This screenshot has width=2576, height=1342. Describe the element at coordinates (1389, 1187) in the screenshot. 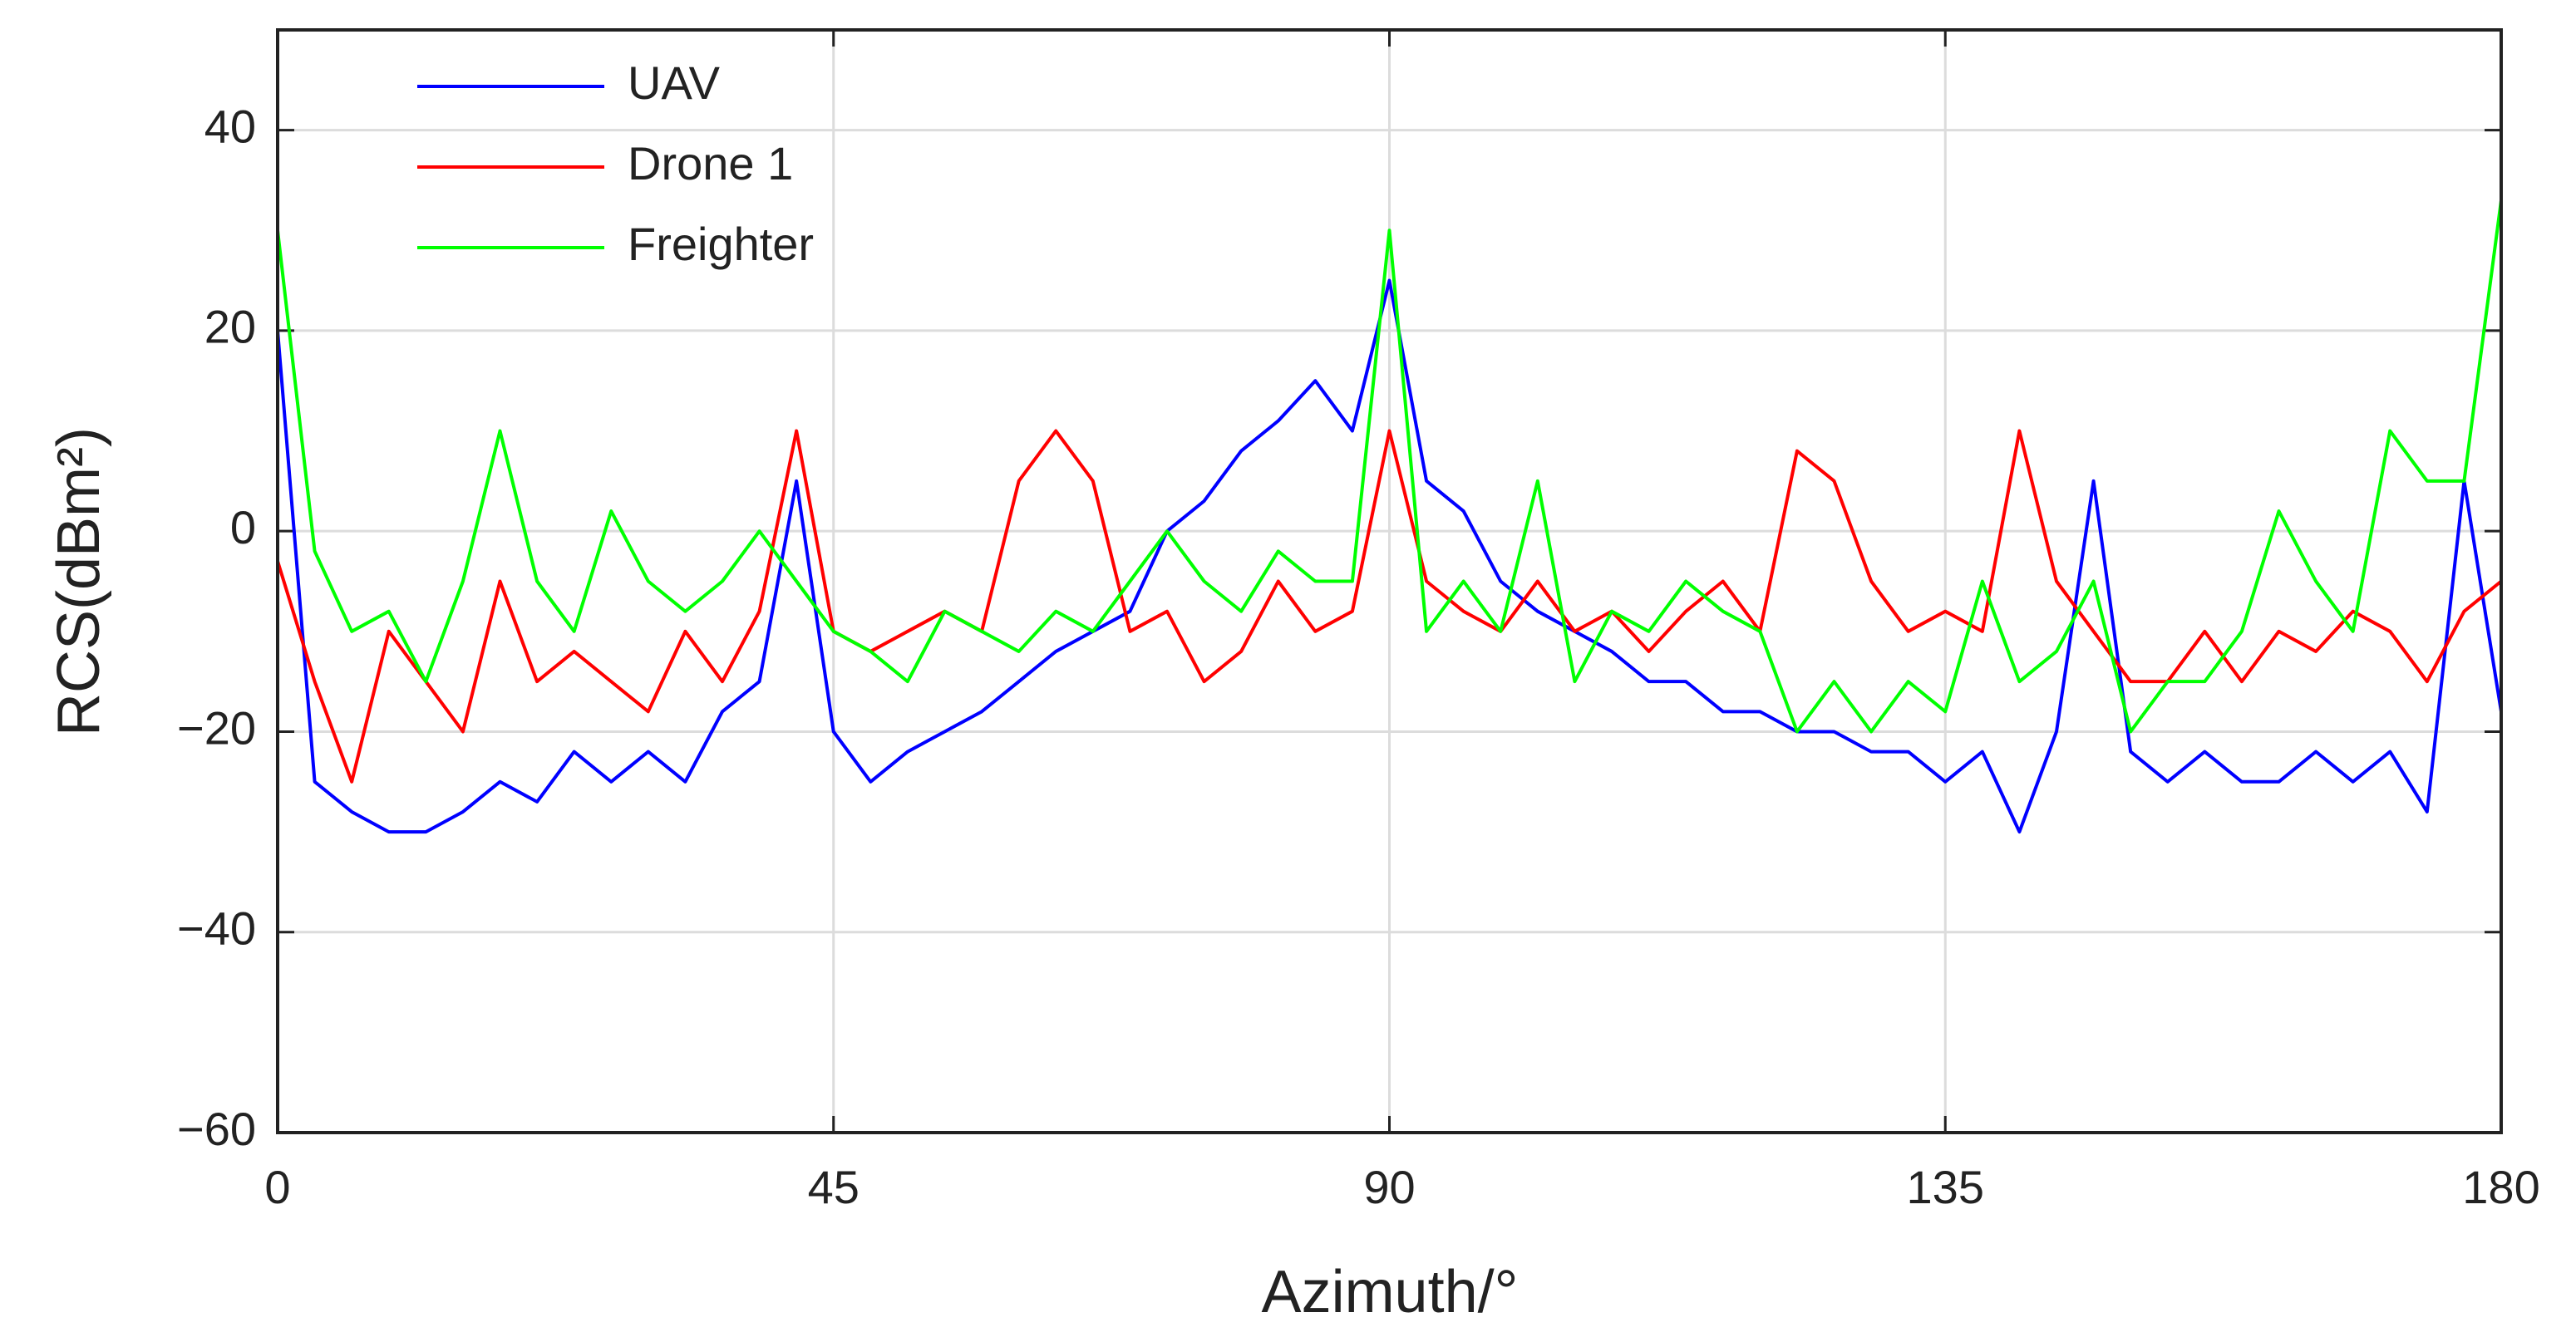

I see `x-tick-label: 90` at that location.